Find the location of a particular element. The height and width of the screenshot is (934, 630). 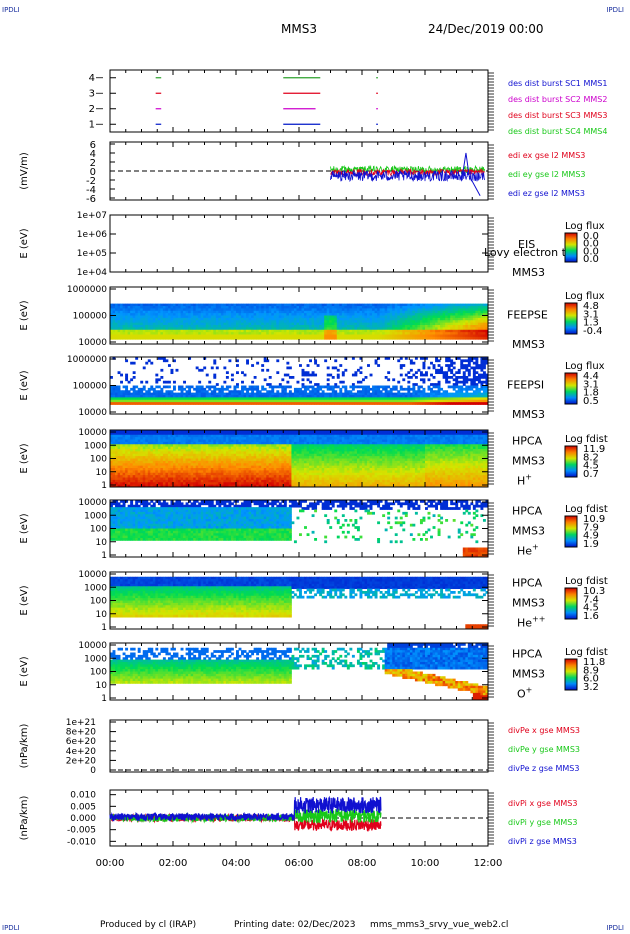

corner-label-left: IPDLI is located at coordinates (11, 10).